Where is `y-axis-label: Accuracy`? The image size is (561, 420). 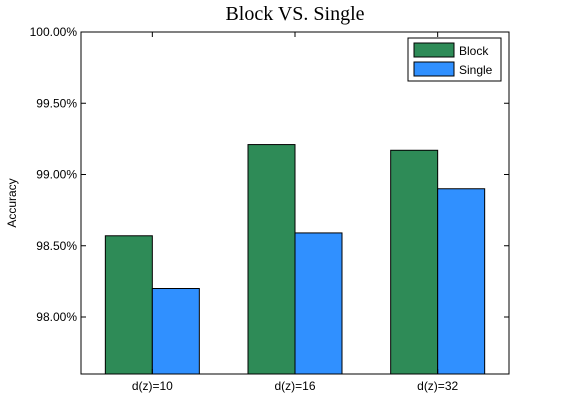
y-axis-label: Accuracy is located at coordinates (12, 202).